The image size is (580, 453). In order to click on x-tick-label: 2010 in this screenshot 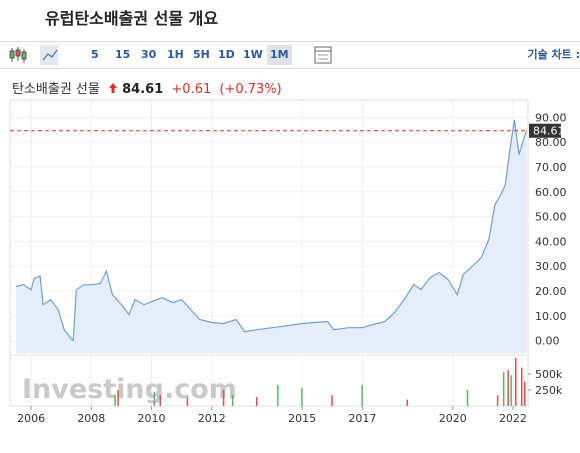, I will do `click(152, 418)`.